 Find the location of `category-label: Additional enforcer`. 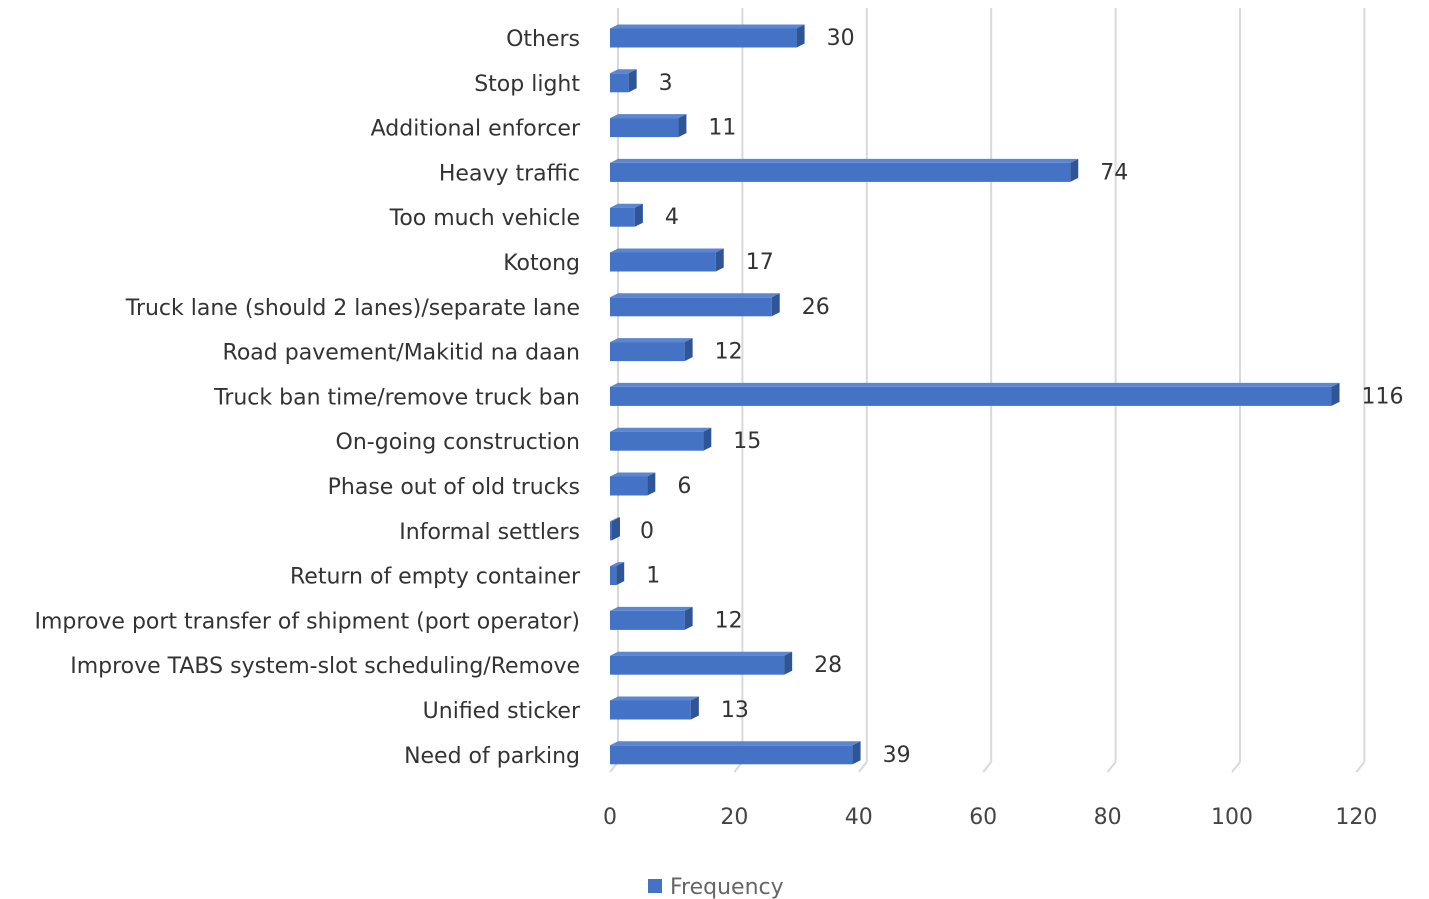

category-label: Additional enforcer is located at coordinates (476, 129).